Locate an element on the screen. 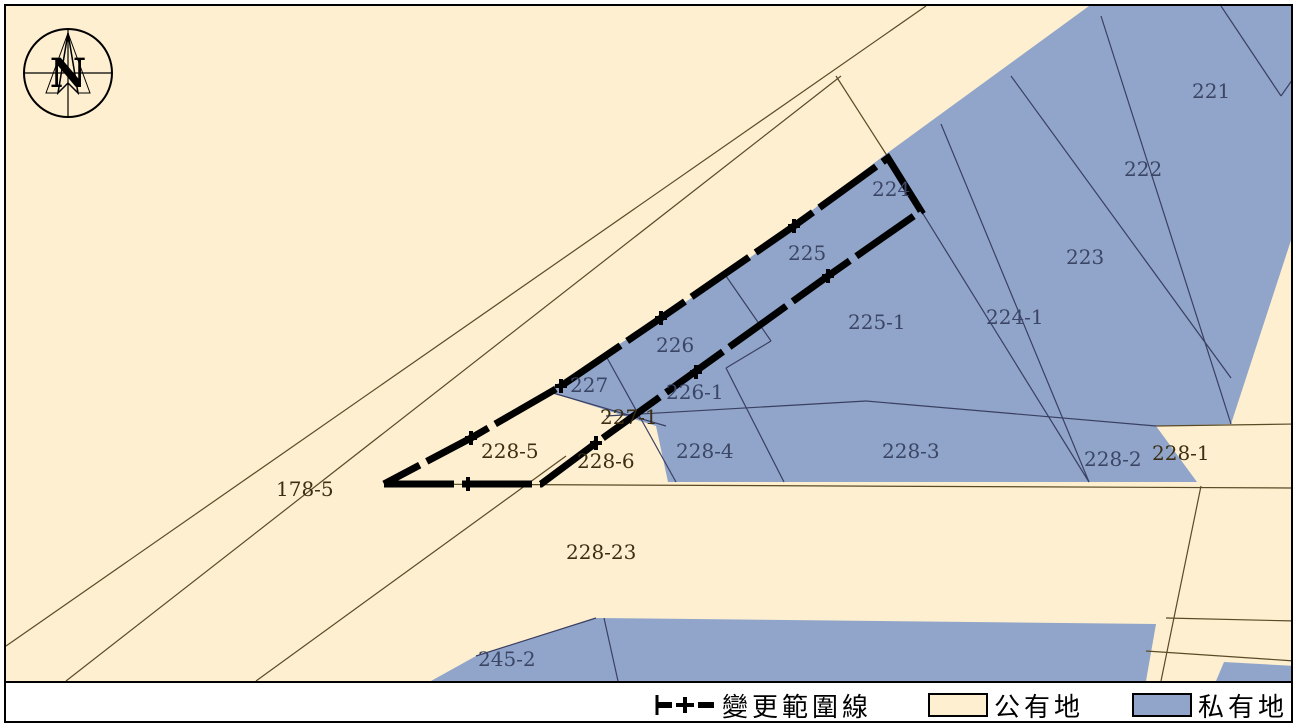 This screenshot has height=728, width=1301. legend-item-public: 公有地 is located at coordinates (1006, 706).